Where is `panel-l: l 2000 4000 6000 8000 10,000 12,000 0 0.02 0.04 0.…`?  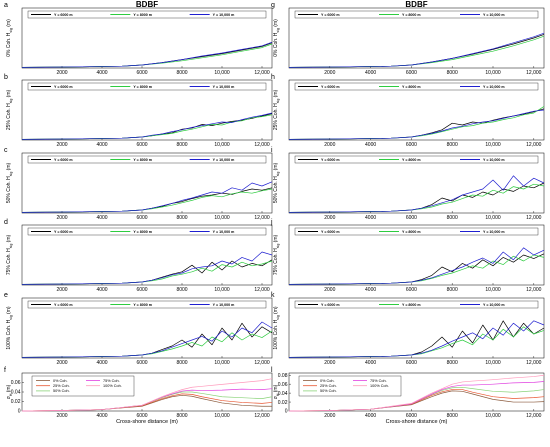
panel-l: l 2000 4000 6000 8000 10,000 12,000 0 0.02 0.04 0.… is located at coordinates (408, 396).